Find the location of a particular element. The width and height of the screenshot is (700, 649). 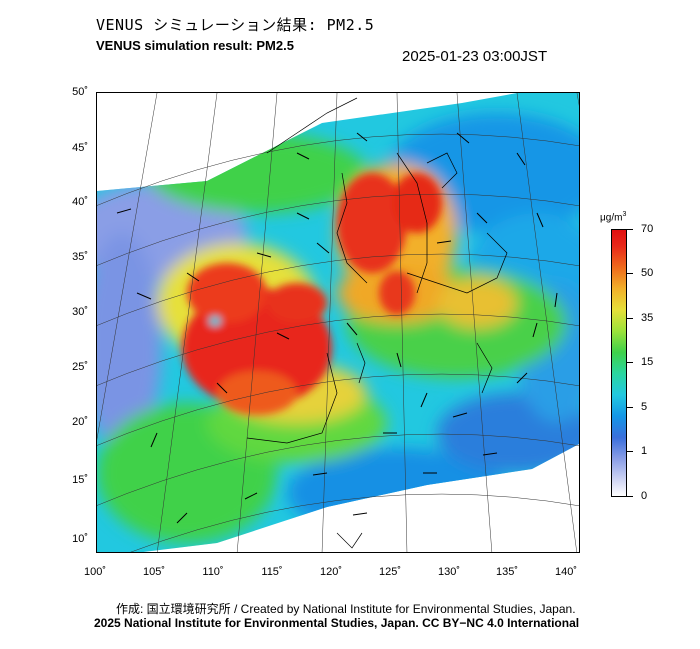

title-english: VENUS simulation result: PM2.5 is located at coordinates (195, 45).